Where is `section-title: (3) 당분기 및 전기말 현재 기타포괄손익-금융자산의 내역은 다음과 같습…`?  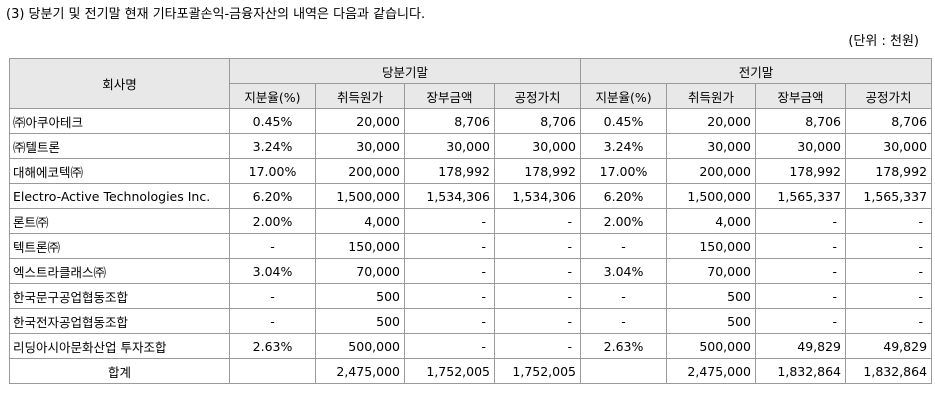
section-title: (3) 당분기 및 전기말 현재 기타포괄손익-금융자산의 내역은 다음과 같습… is located at coordinates (216, 14).